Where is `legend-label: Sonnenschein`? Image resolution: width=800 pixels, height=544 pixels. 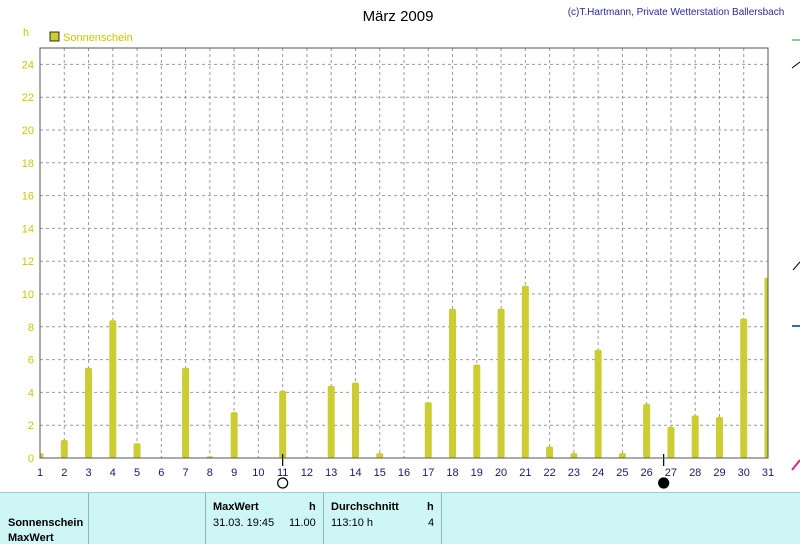
legend-label: Sonnenschein is located at coordinates (98, 38).